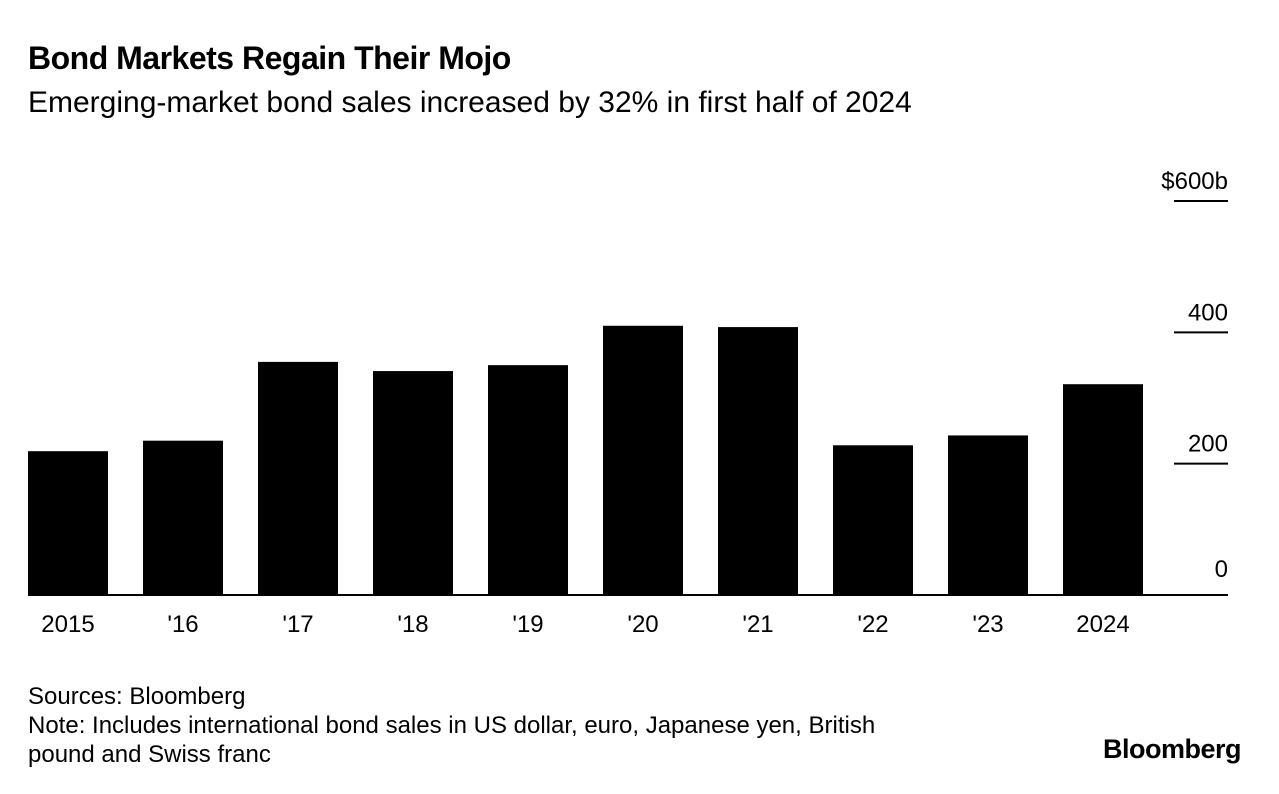  Describe the element at coordinates (1208, 444) in the screenshot. I see `y-tick-label: 200` at that location.